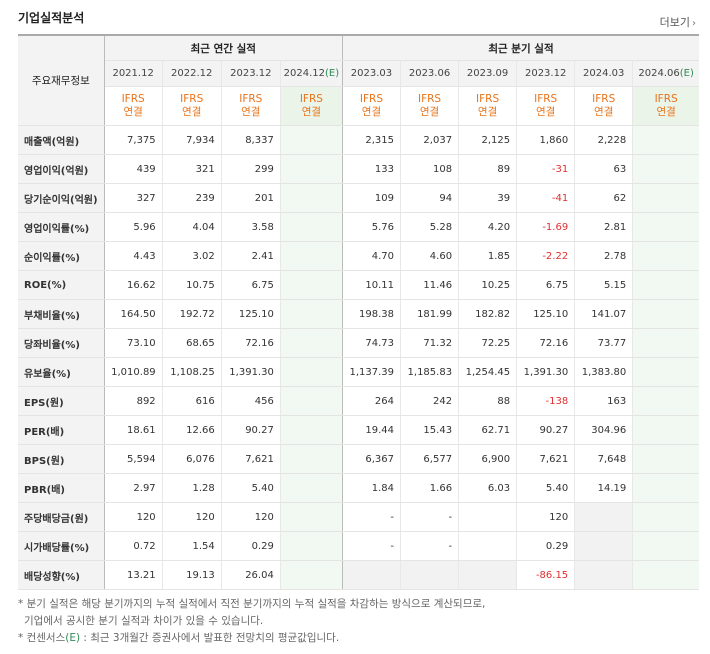 The image size is (710, 654). What do you see at coordinates (488, 256) in the screenshot?
I see `value-cell: 1.85` at bounding box center [488, 256].